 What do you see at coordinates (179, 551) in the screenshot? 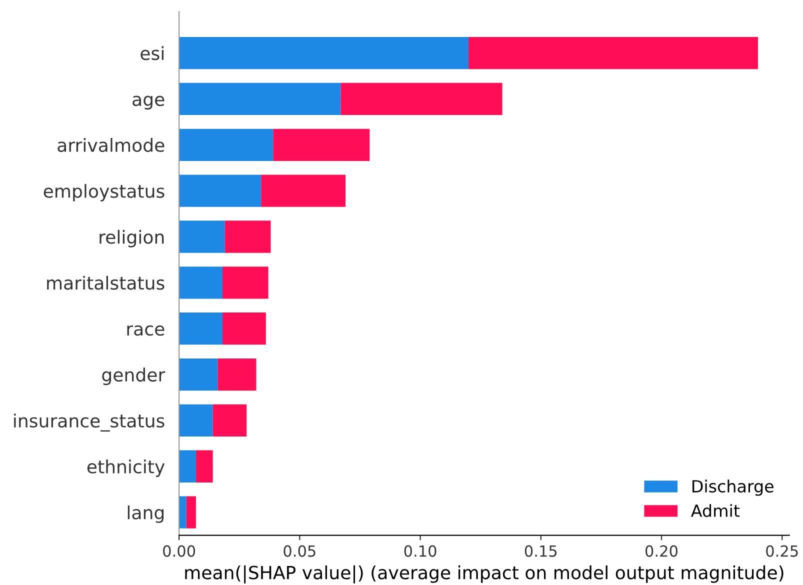
I see `x-tick-label: 0.00` at bounding box center [179, 551].